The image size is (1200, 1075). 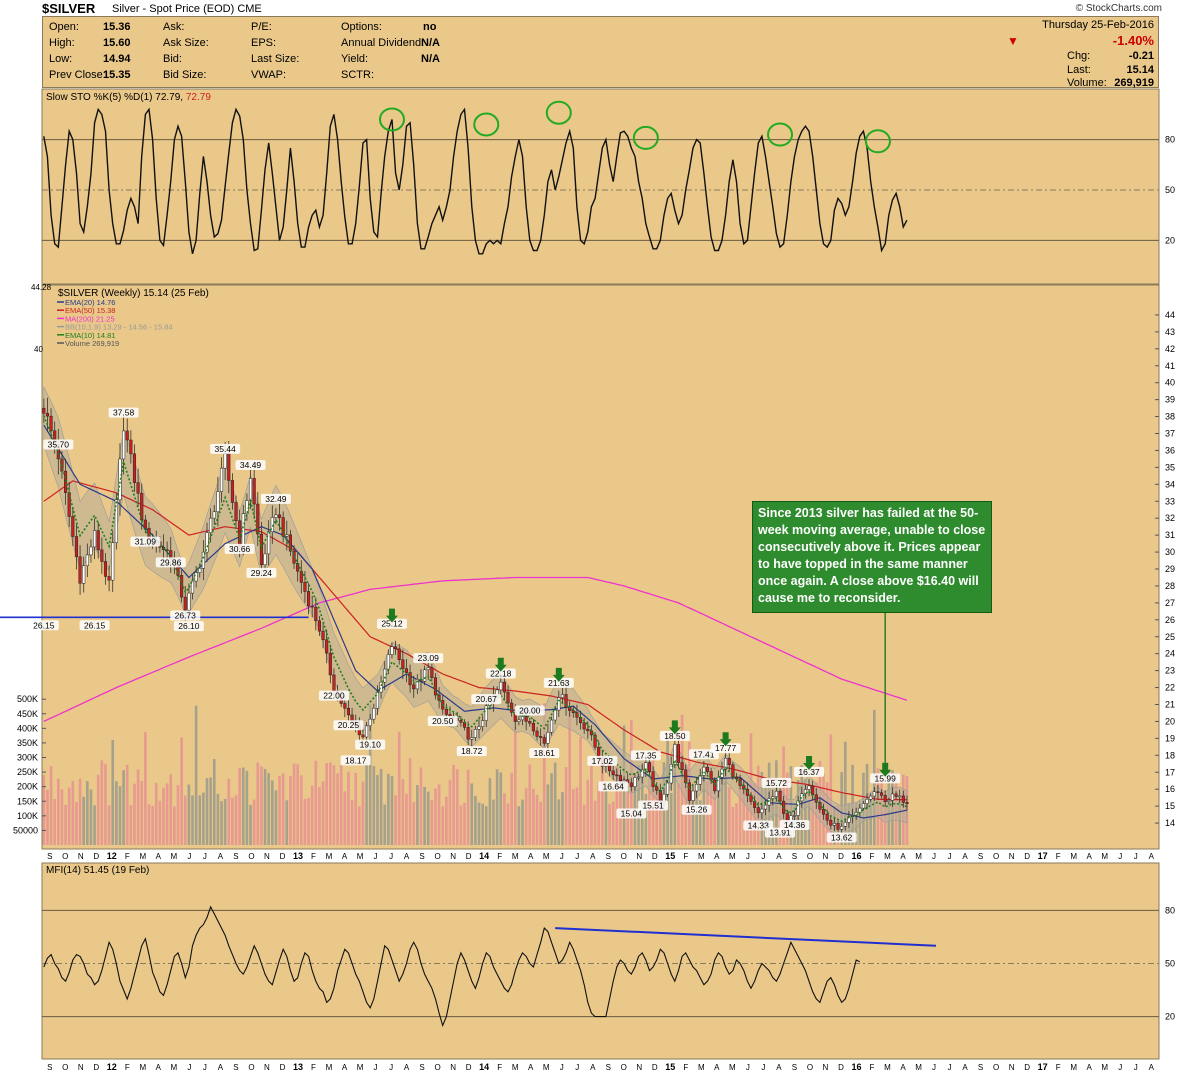 What do you see at coordinates (1170, 586) in the screenshot?
I see `price-tick-label: 28` at bounding box center [1170, 586].